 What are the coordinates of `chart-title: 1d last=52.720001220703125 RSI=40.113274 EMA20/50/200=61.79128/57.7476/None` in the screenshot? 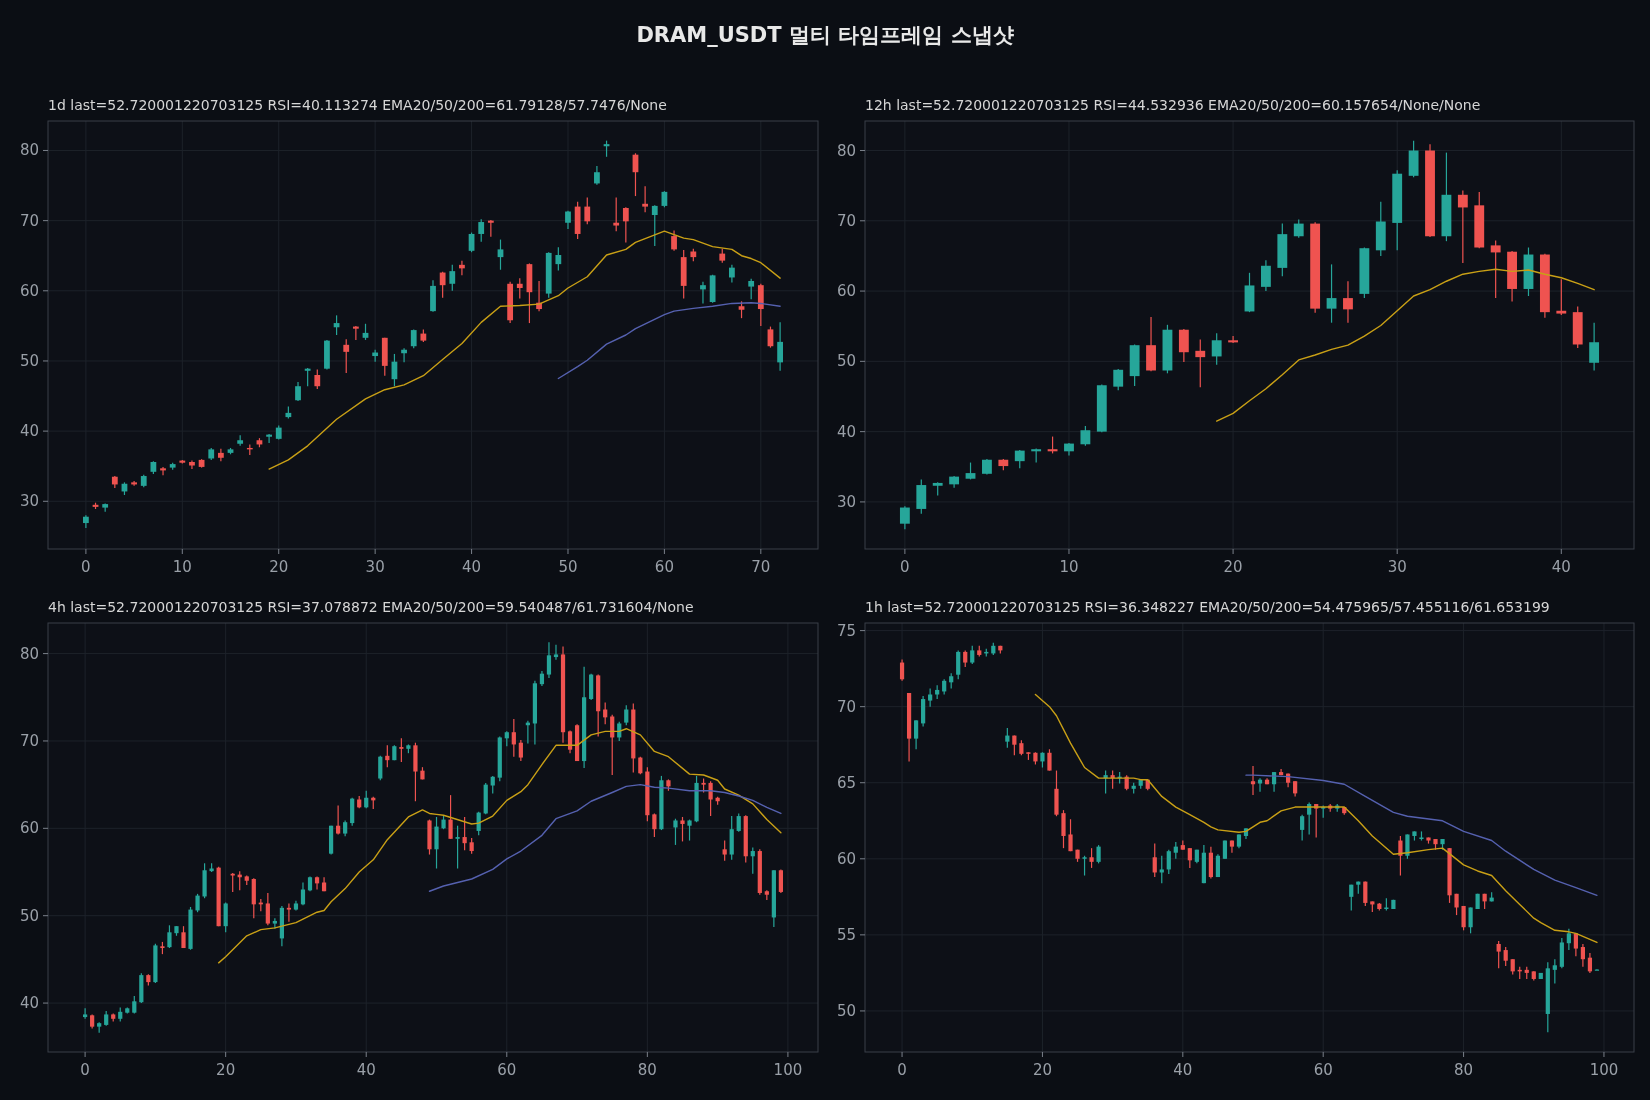 It's located at (357, 105).